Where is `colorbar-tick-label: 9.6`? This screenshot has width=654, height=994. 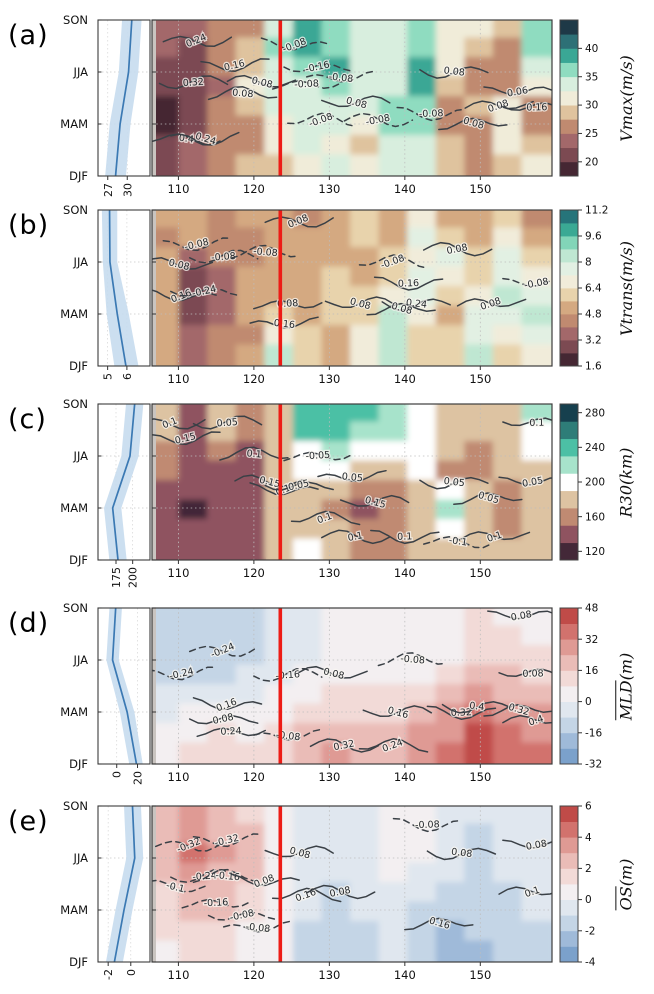
colorbar-tick-label: 9.6 is located at coordinates (593, 237).